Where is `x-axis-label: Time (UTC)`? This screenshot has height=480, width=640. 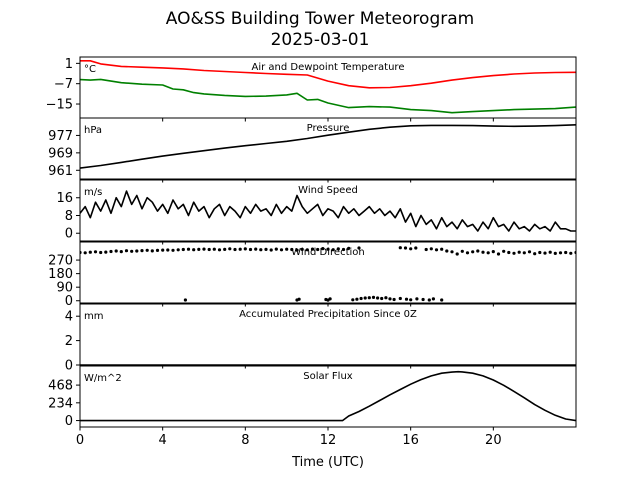
x-axis-label: Time (UTC) is located at coordinates (327, 462).